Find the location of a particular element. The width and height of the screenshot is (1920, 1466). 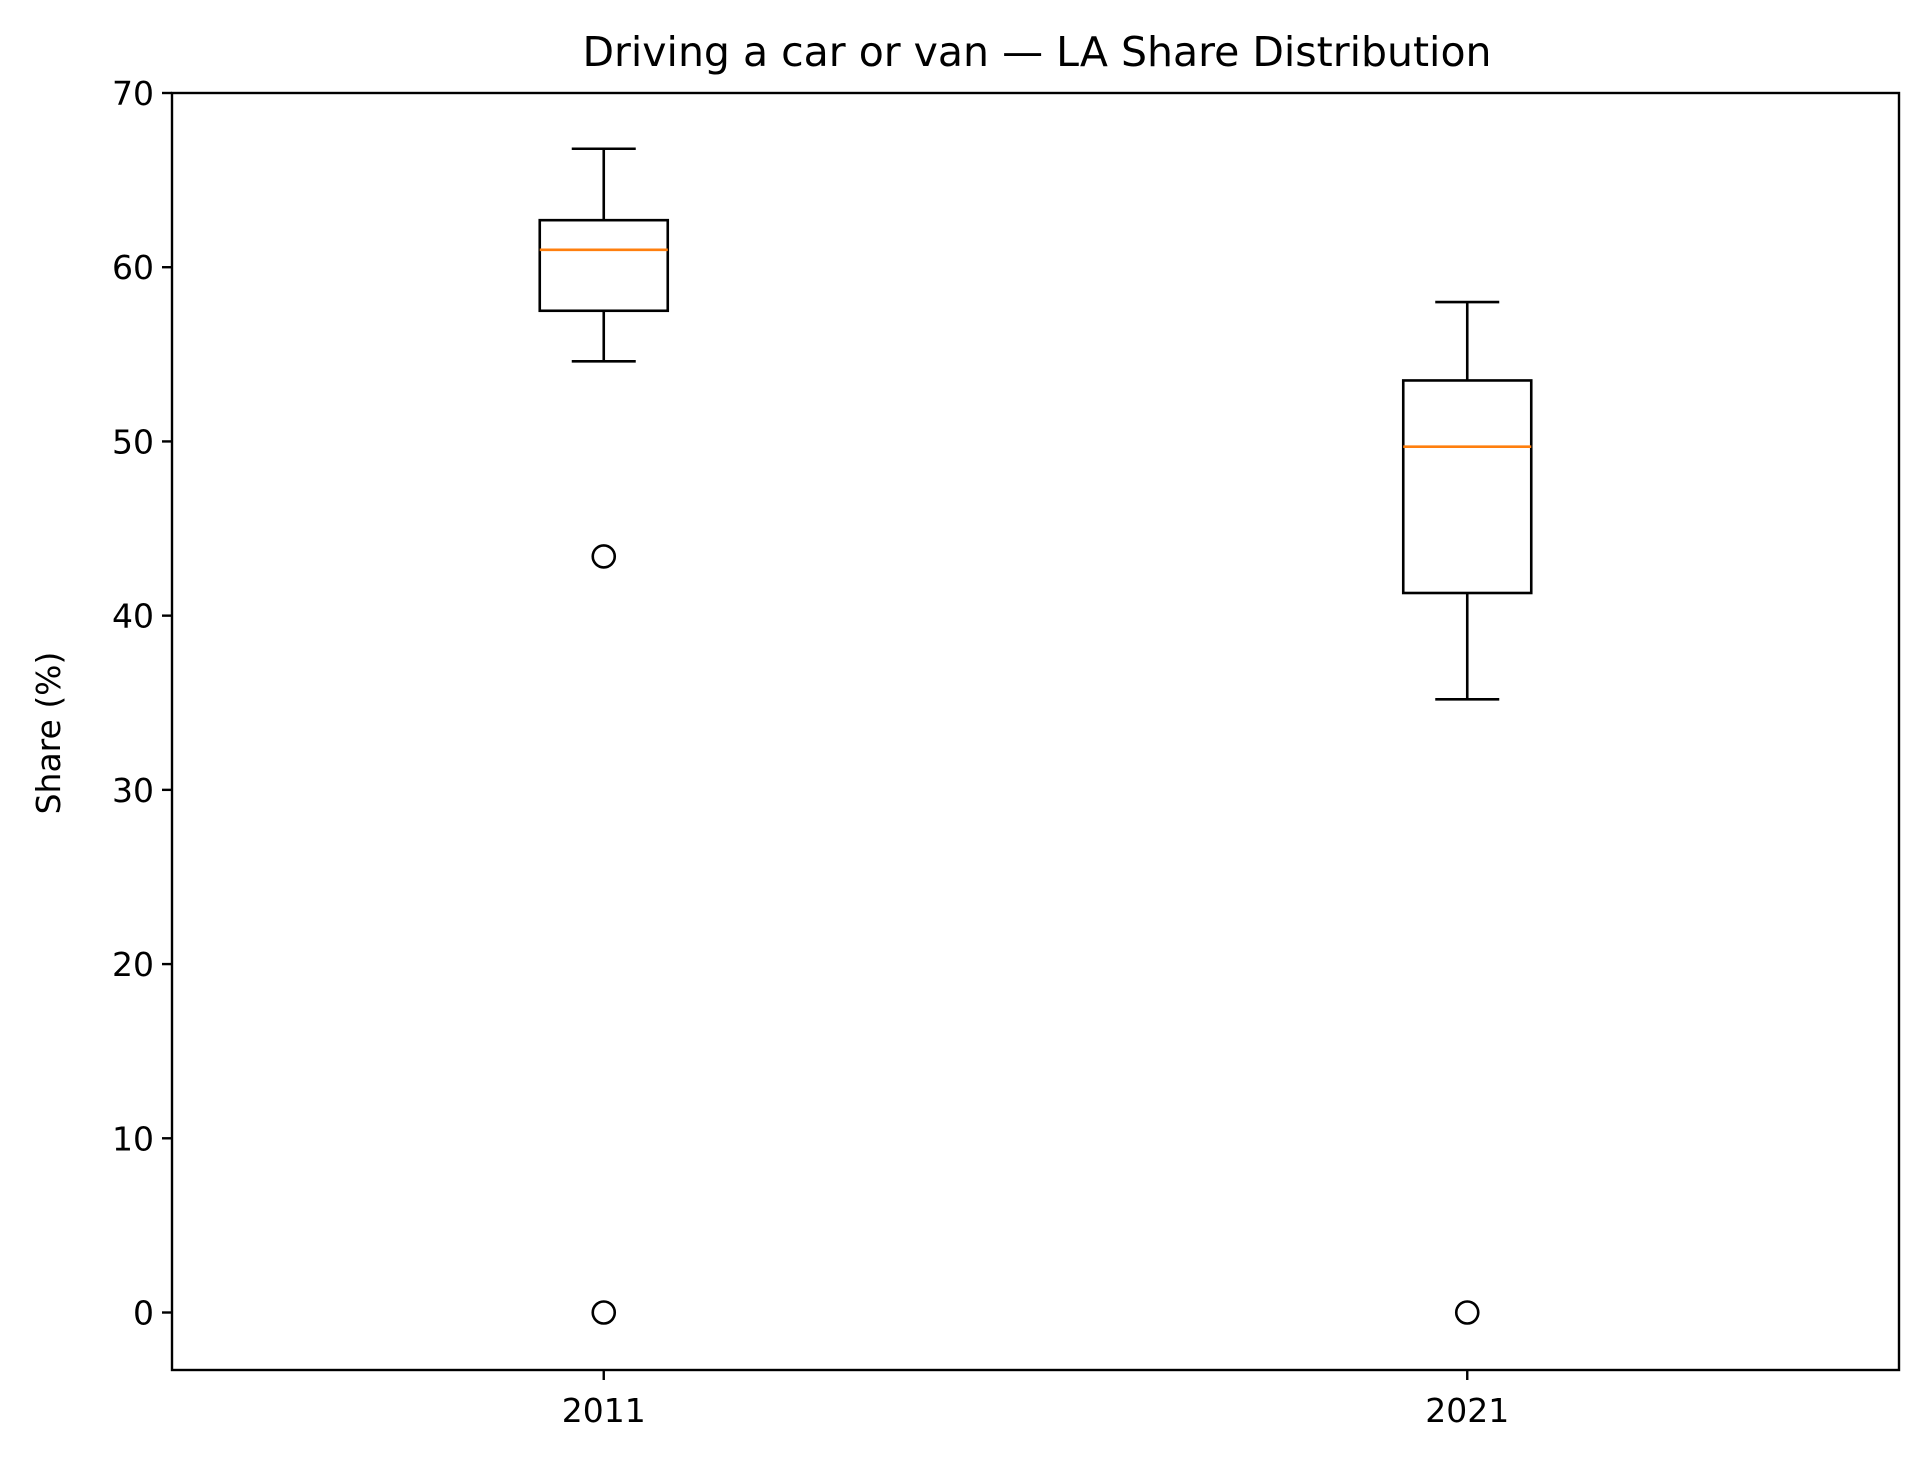

x-tick-label: 2011 is located at coordinates (604, 1410).